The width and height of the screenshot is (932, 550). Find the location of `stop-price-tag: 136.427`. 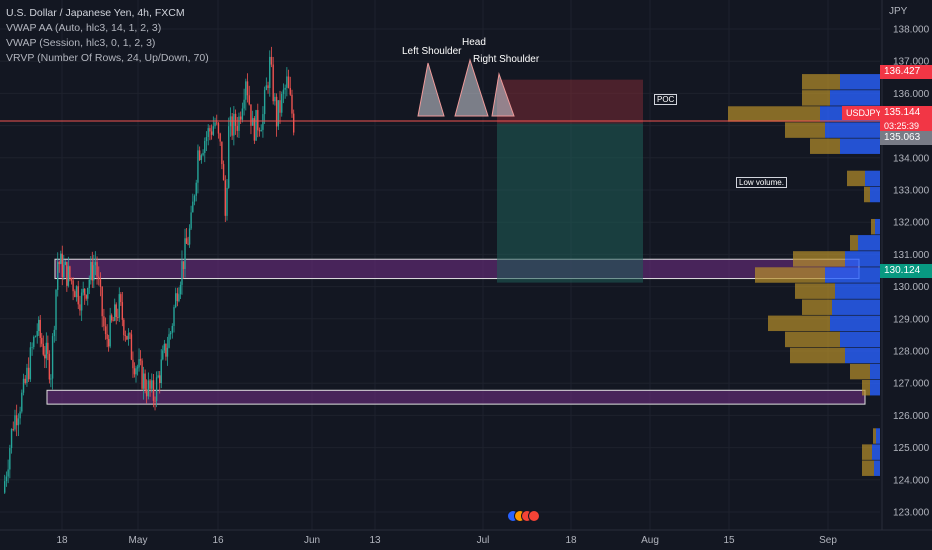

stop-price-tag: 136.427 is located at coordinates (906, 72).